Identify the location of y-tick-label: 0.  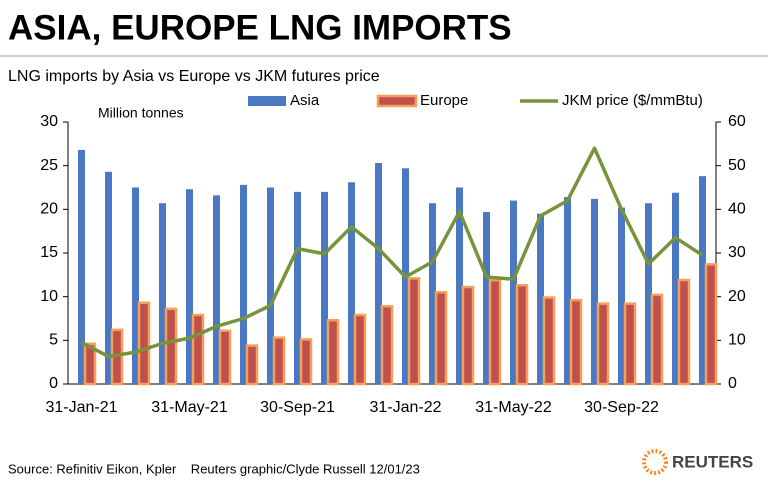
(53, 383).